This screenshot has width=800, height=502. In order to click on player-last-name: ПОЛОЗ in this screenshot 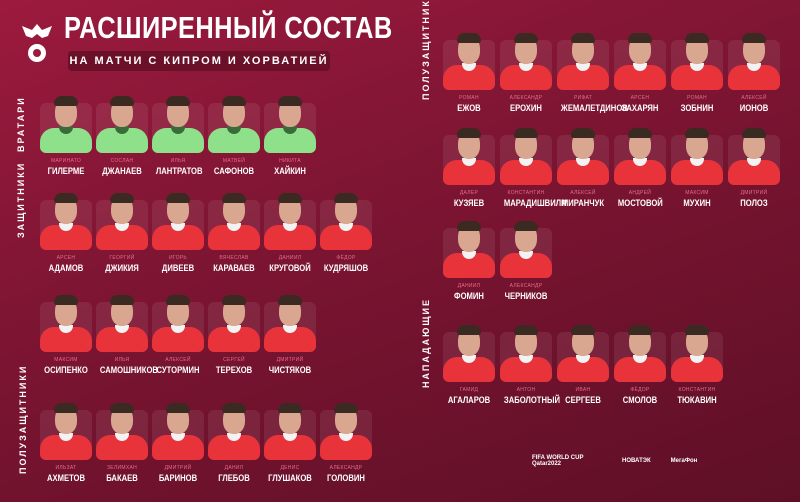, I will do `click(754, 203)`.